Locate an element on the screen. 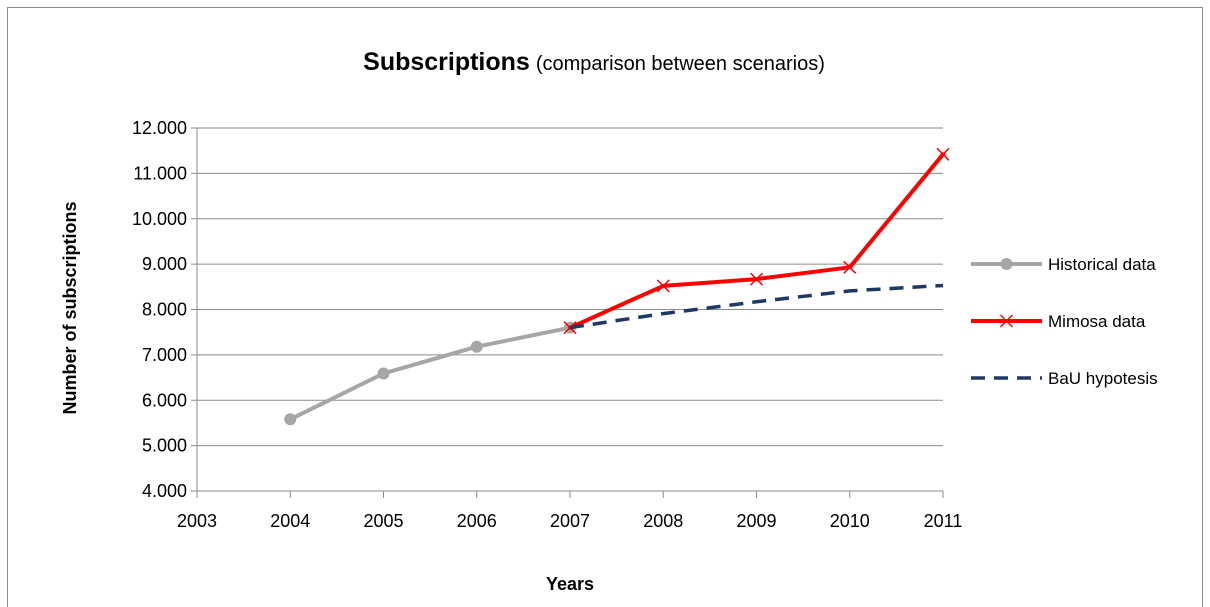 Image resolution: width=1210 pixels, height=607 pixels. y-tick-label-8: 12.000 is located at coordinates (159, 128).